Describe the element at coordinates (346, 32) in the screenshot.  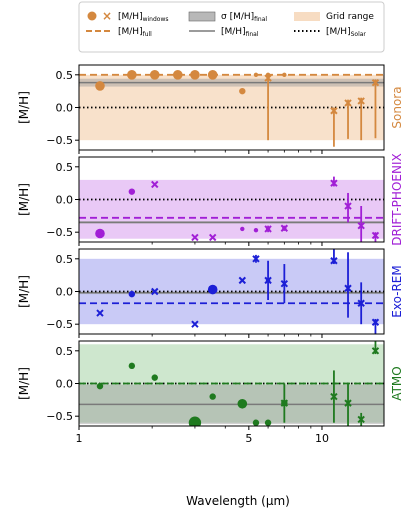
I see `legend-solar-label: [M/H]Solar` at that location.